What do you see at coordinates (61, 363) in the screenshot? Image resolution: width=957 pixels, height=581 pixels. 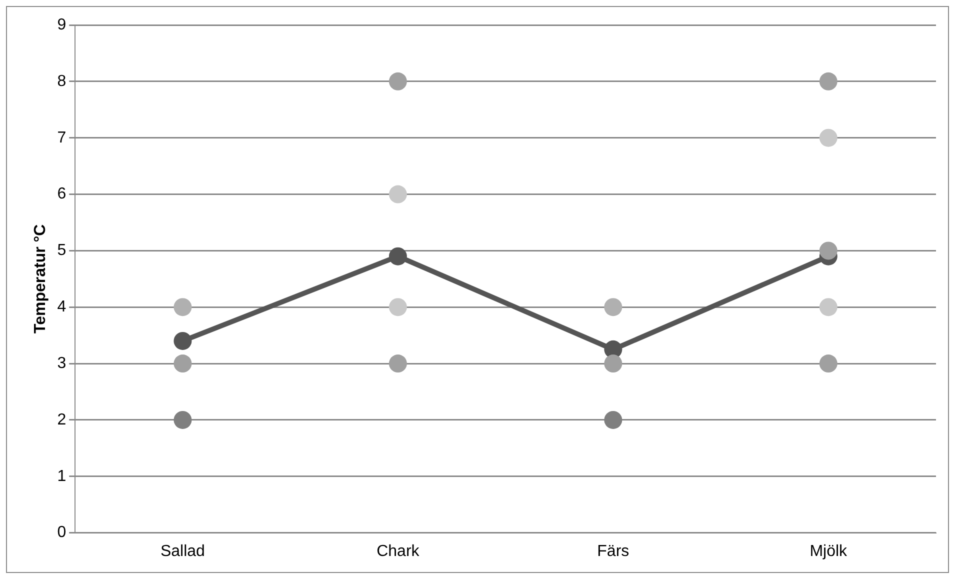 I see `y-tick-label: 3` at bounding box center [61, 363].